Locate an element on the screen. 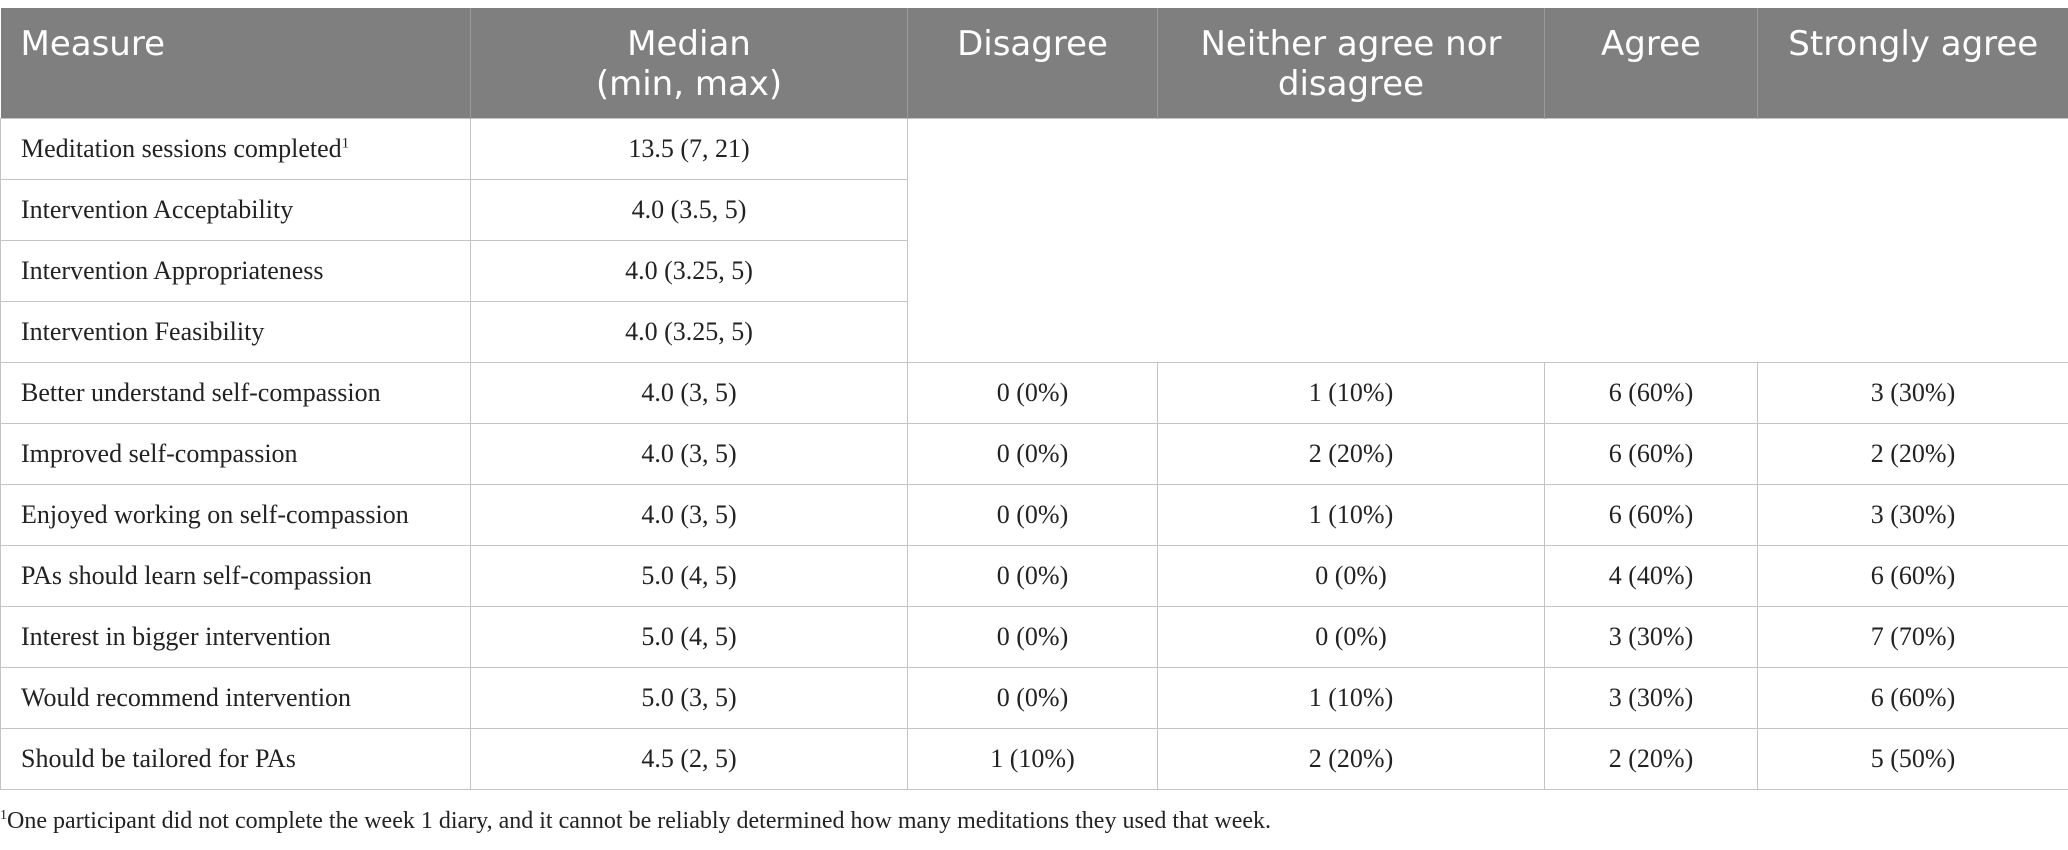 The height and width of the screenshot is (850, 2068). measure-cell: Intervention Acceptability is located at coordinates (235, 209).